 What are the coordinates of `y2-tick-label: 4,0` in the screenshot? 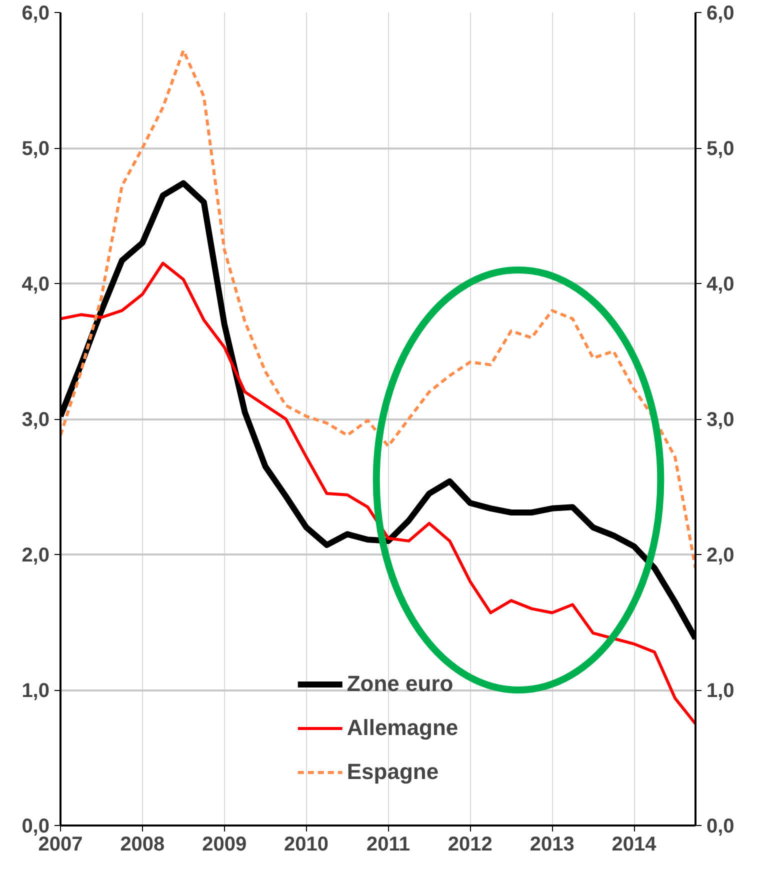 It's located at (720, 285).